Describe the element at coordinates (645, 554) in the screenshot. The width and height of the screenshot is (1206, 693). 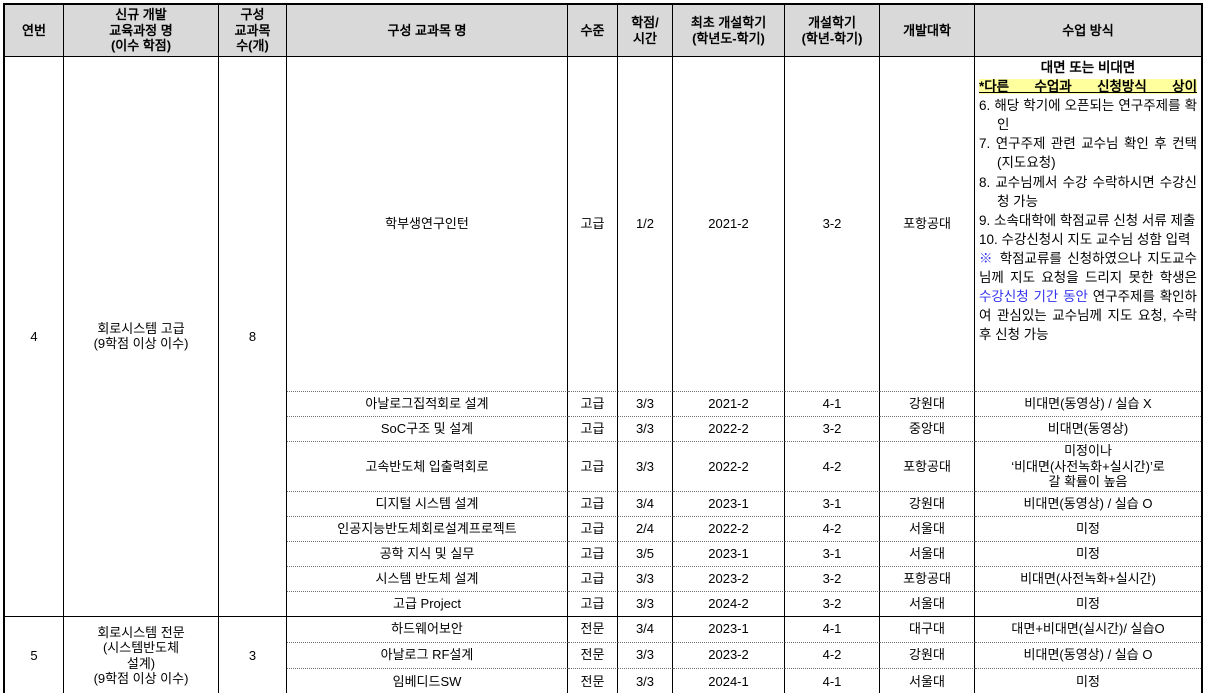
I see `cell-credit-hours: 3/5` at that location.